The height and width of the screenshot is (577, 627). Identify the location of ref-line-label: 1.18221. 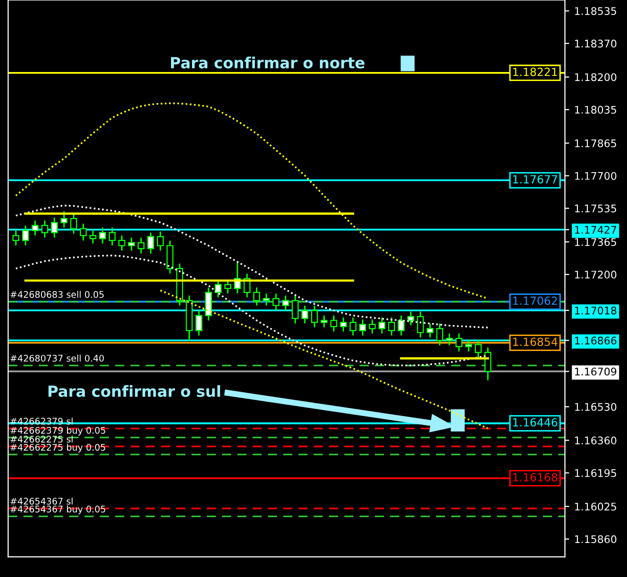
(535, 72).